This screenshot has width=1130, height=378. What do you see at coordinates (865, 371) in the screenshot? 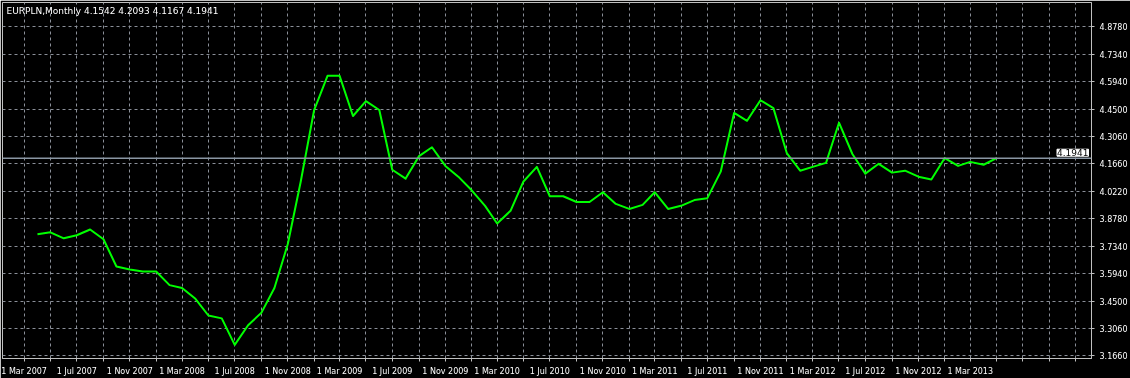
I see `x-tick-label: 1 Jul 2012` at bounding box center [865, 371].